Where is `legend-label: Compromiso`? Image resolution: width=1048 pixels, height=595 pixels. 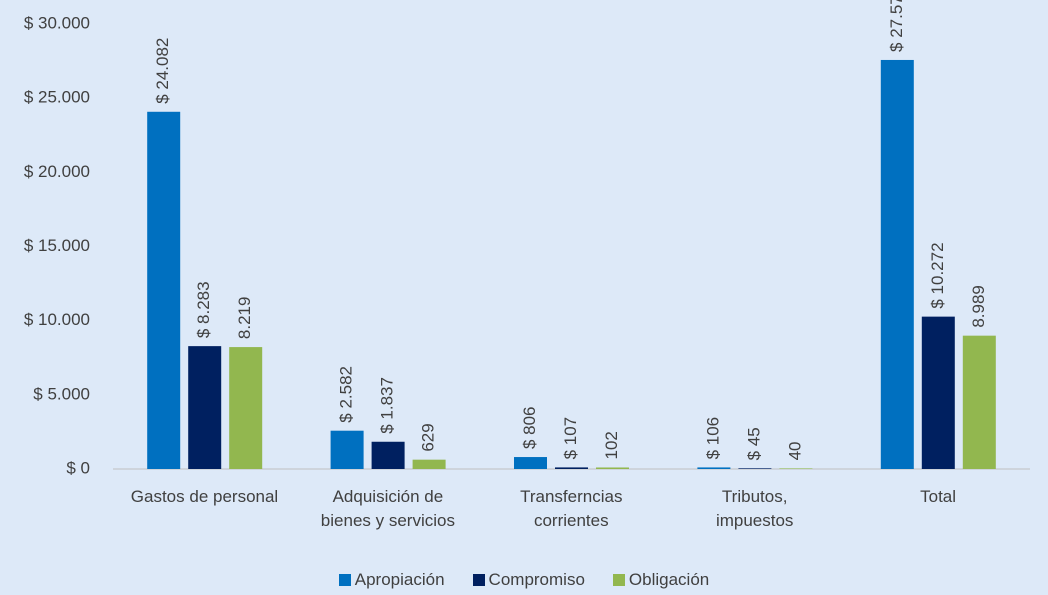
legend-label: Compromiso is located at coordinates (536, 579).